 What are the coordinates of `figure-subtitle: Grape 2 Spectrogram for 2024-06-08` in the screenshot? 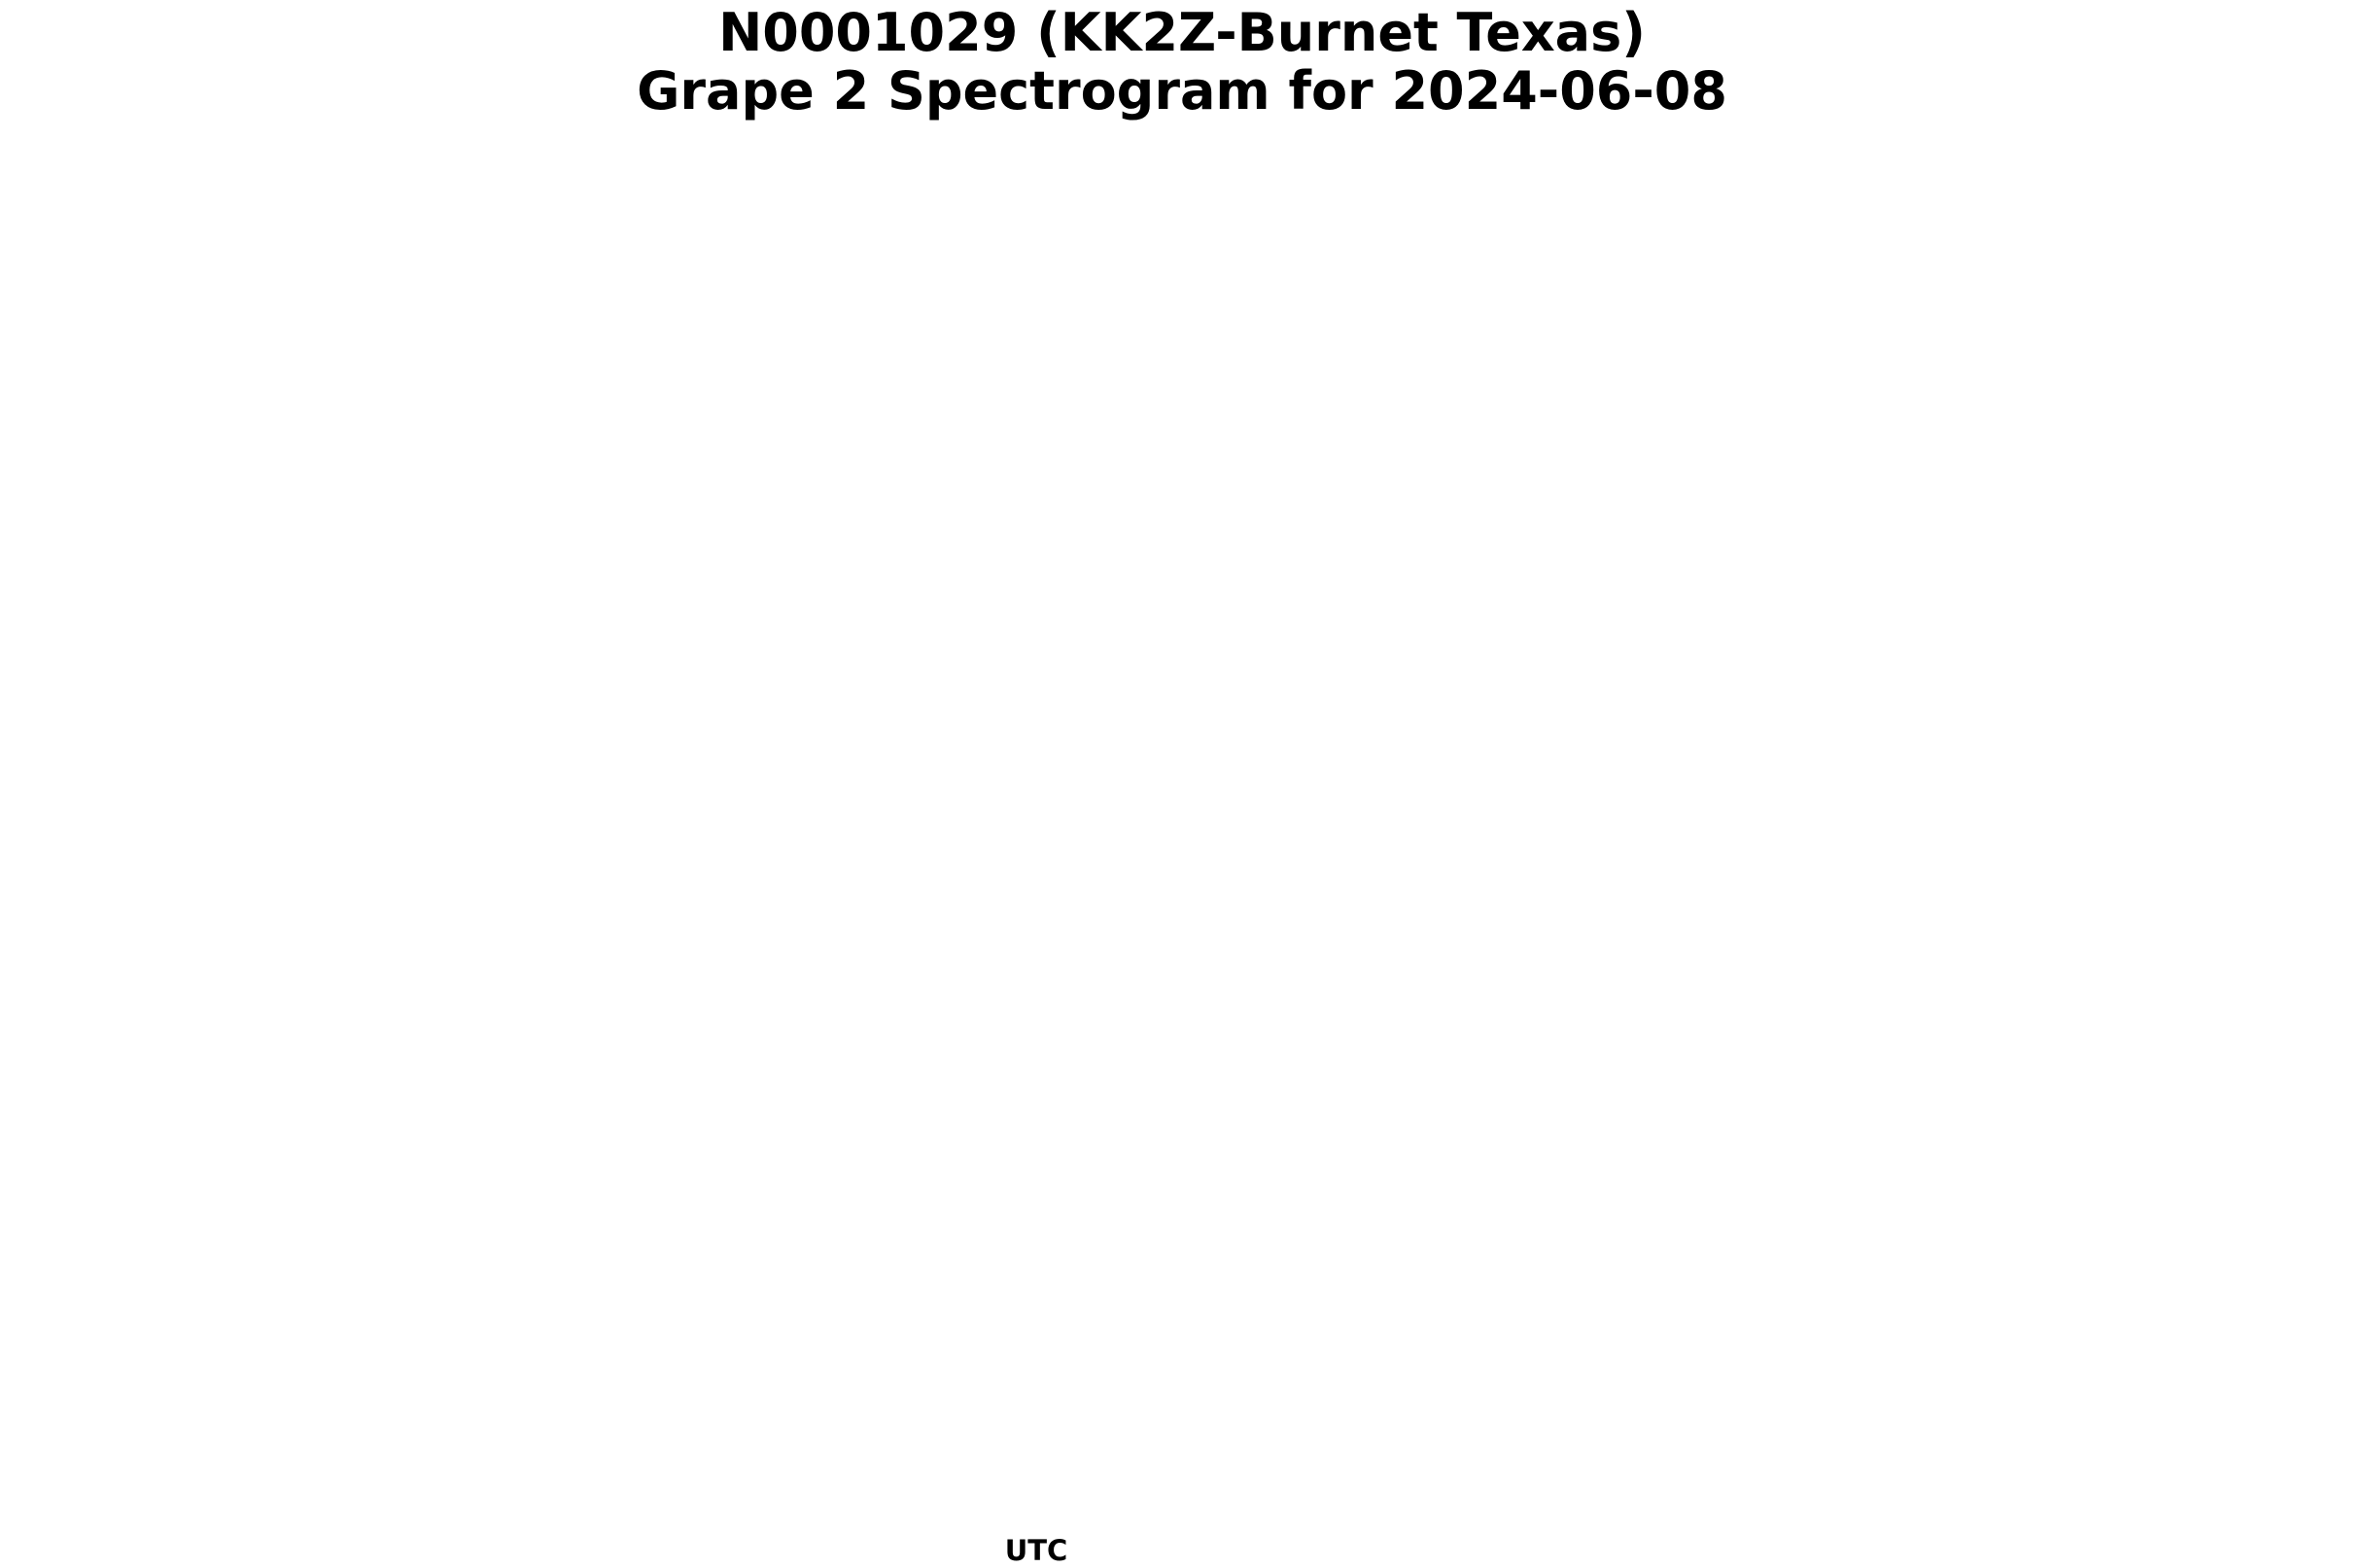 It's located at (1182, 91).